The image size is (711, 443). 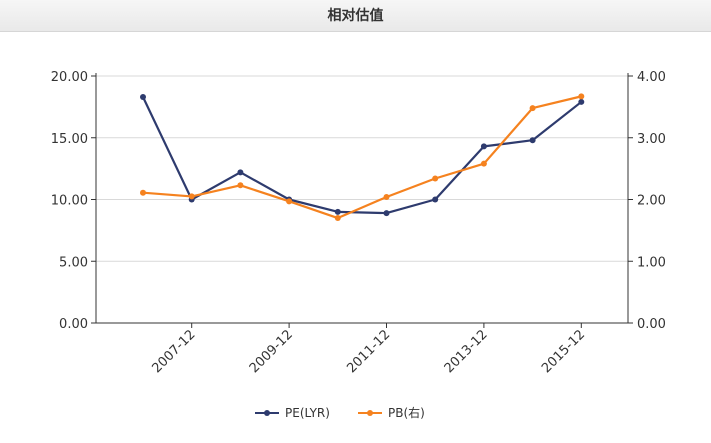 What do you see at coordinates (69, 139) in the screenshot?
I see `left-tick-label: 15.00` at bounding box center [69, 139].